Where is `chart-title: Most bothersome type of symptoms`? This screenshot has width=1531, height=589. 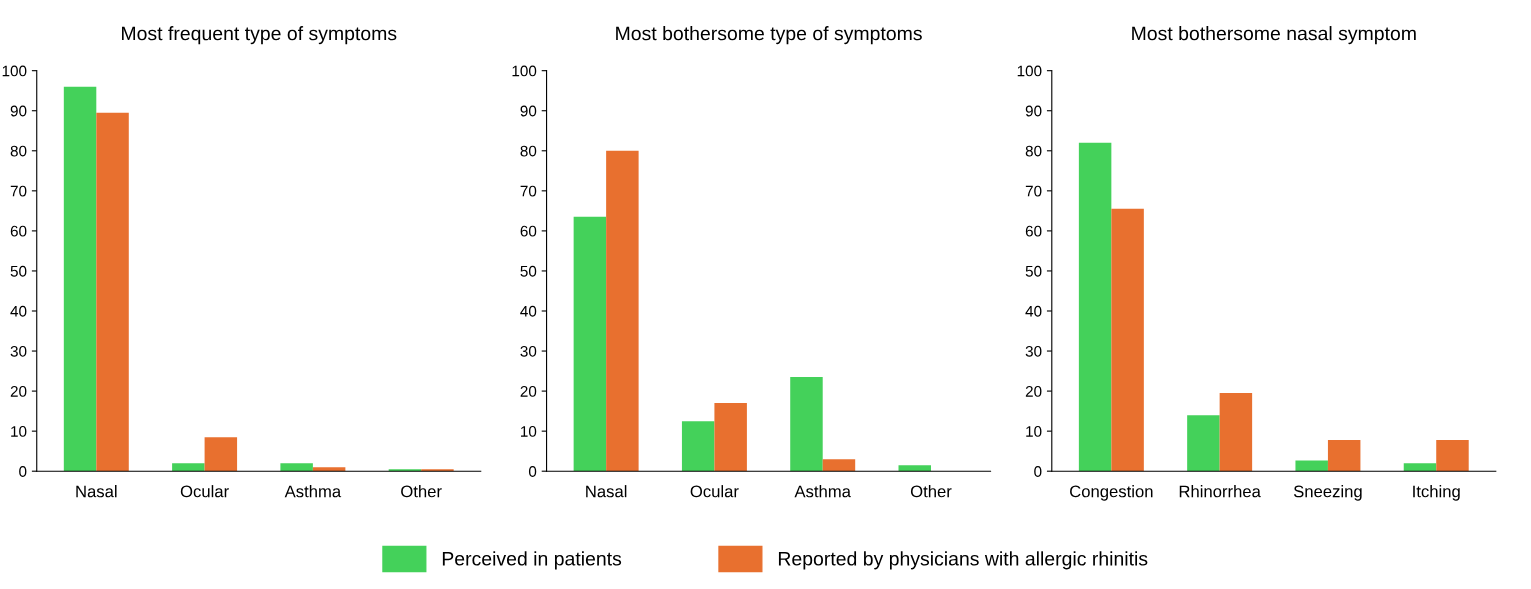 chart-title: Most bothersome type of symptoms is located at coordinates (769, 35).